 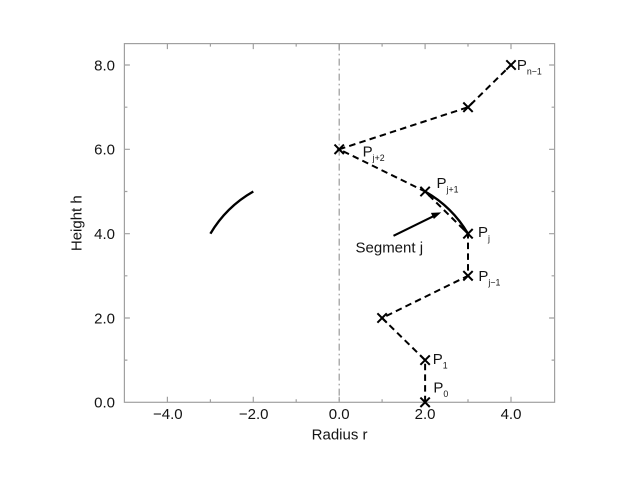 What do you see at coordinates (254, 414) in the screenshot?
I see `svg-text: −2.0` at bounding box center [254, 414].